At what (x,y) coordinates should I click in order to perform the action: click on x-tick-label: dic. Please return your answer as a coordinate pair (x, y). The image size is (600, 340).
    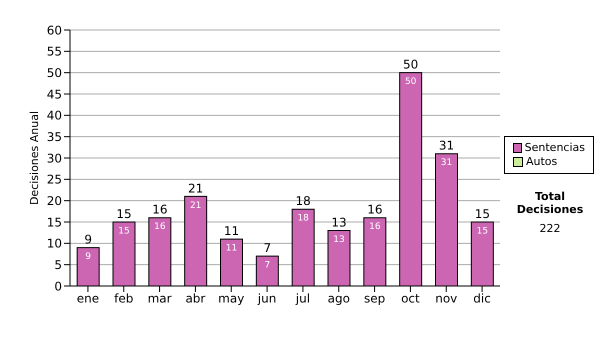
    Looking at the image, I should click on (482, 299).